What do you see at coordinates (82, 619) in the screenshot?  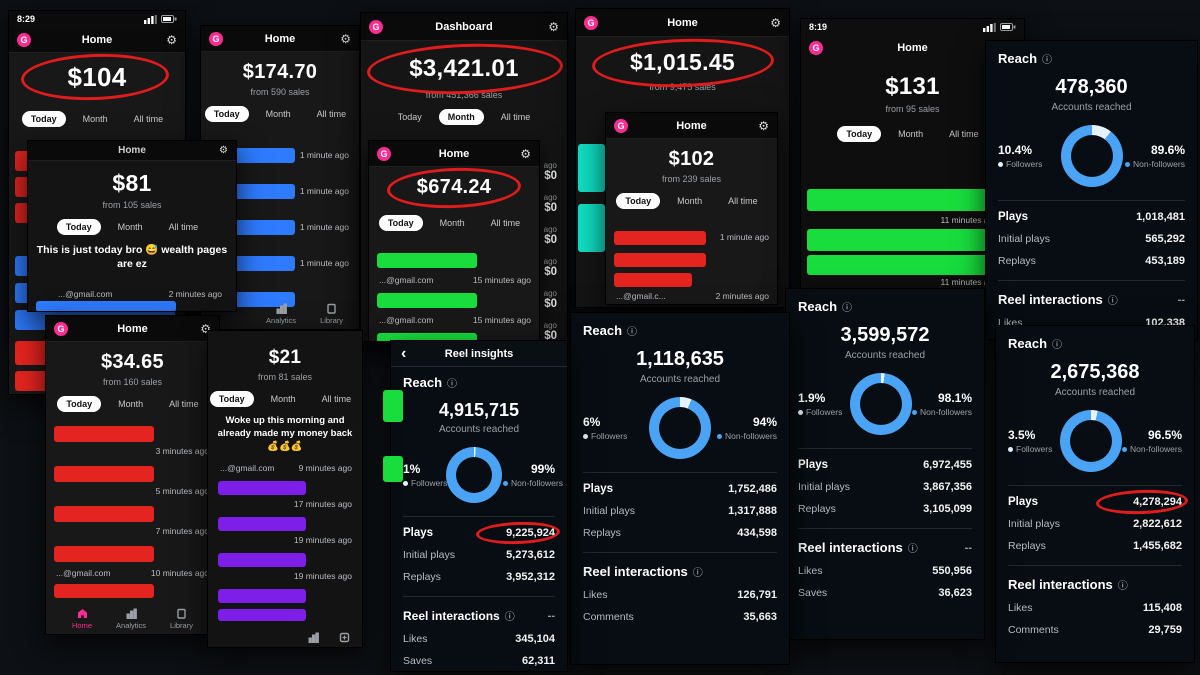 I see `nav-home: Home` at bounding box center [82, 619].